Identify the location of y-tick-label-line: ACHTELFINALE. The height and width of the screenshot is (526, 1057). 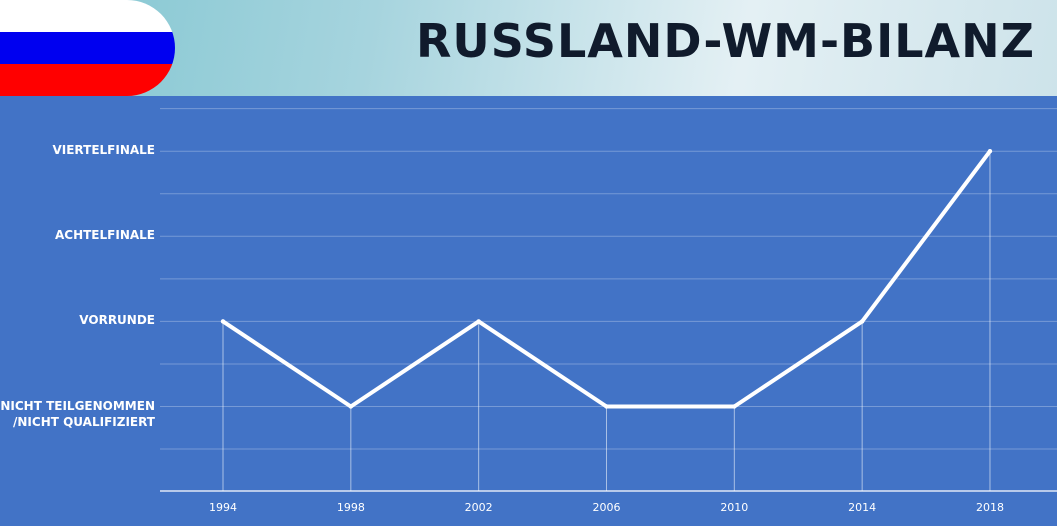
(104, 235).